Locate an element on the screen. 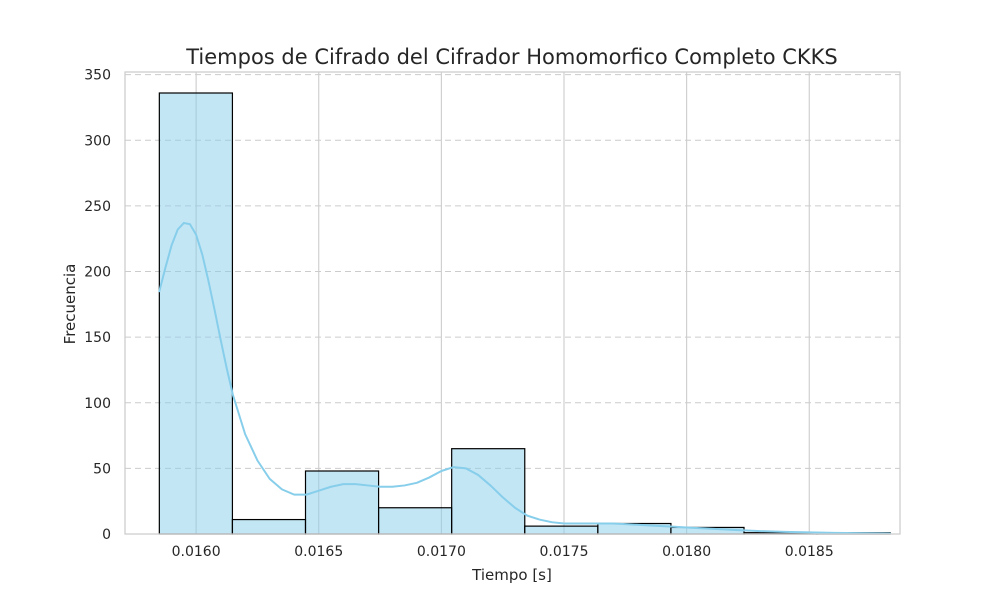 The width and height of the screenshot is (1000, 600). x-tick-label: 0.0165 is located at coordinates (318, 552).